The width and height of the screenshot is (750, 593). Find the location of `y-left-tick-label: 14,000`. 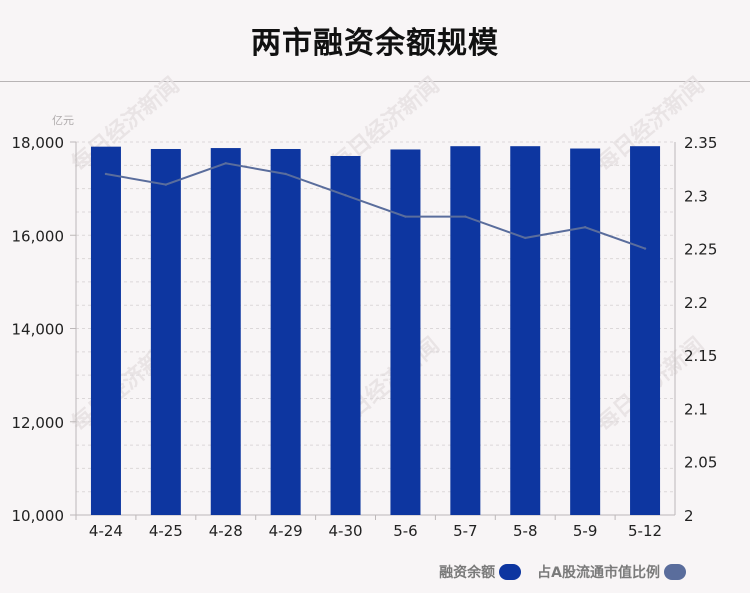

y-left-tick-label: 14,000 is located at coordinates (38, 330).